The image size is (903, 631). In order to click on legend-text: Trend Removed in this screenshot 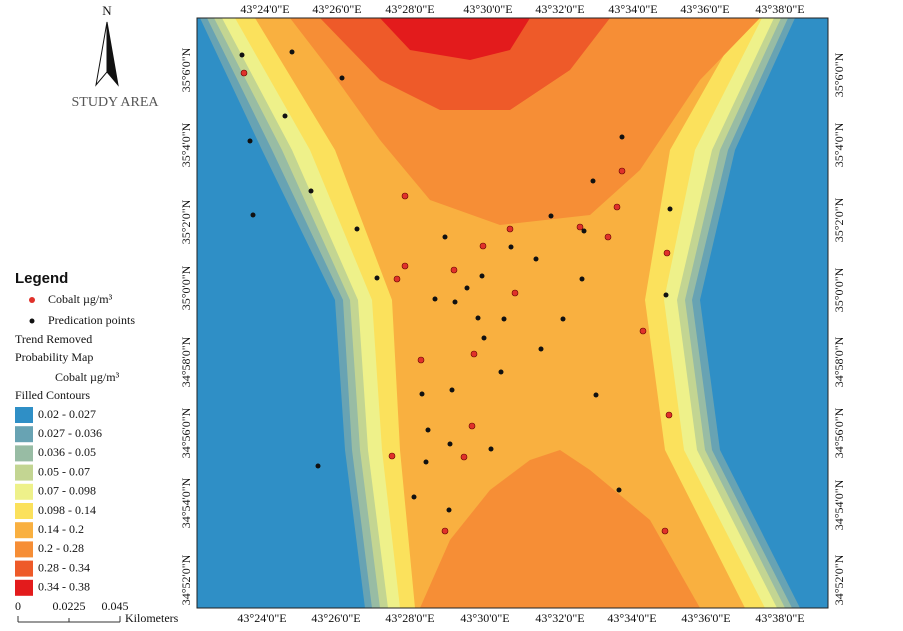, I will do `click(53, 339)`.